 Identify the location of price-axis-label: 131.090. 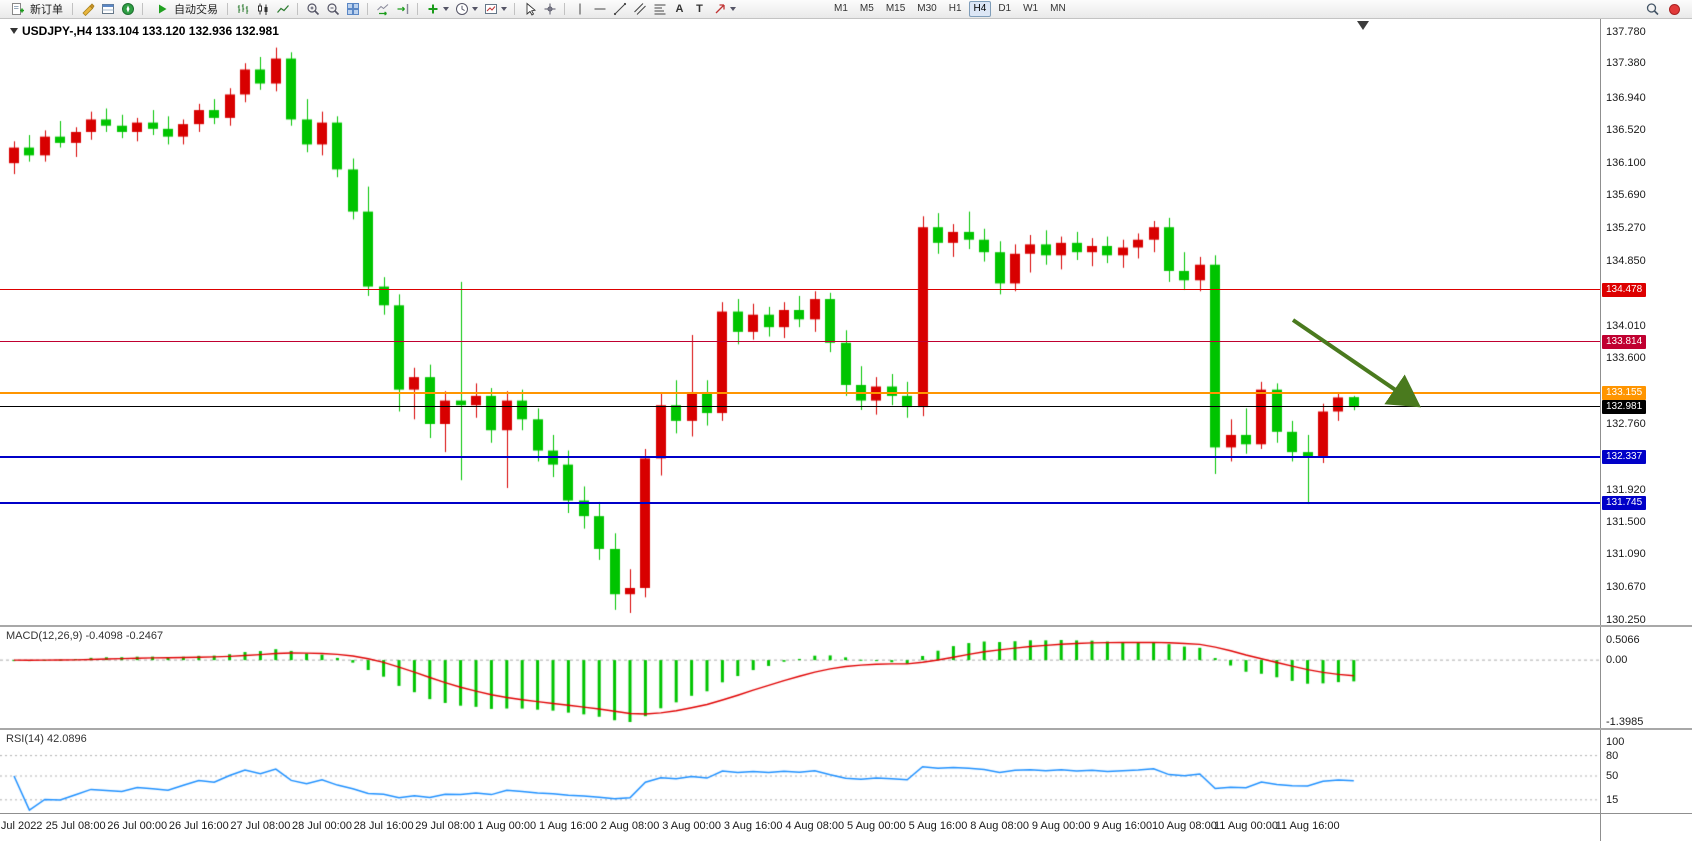
(1626, 554).